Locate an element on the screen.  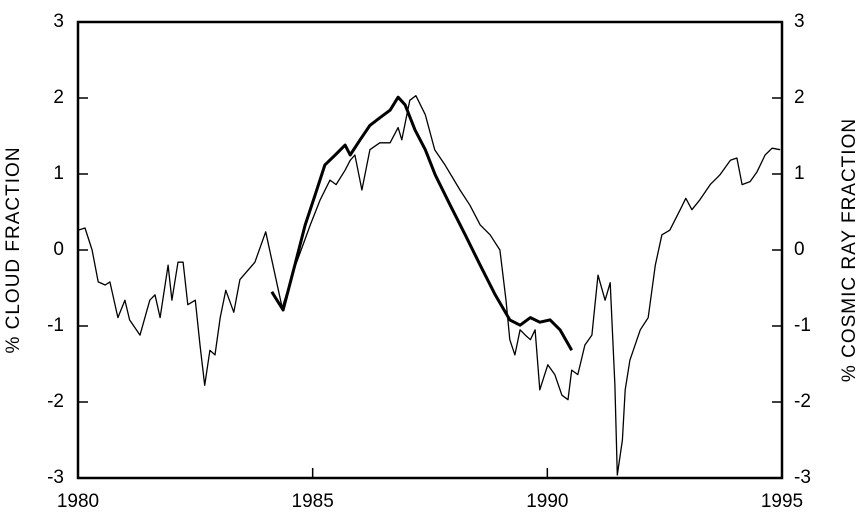
y2-tick-label: -3 is located at coordinates (802, 477).